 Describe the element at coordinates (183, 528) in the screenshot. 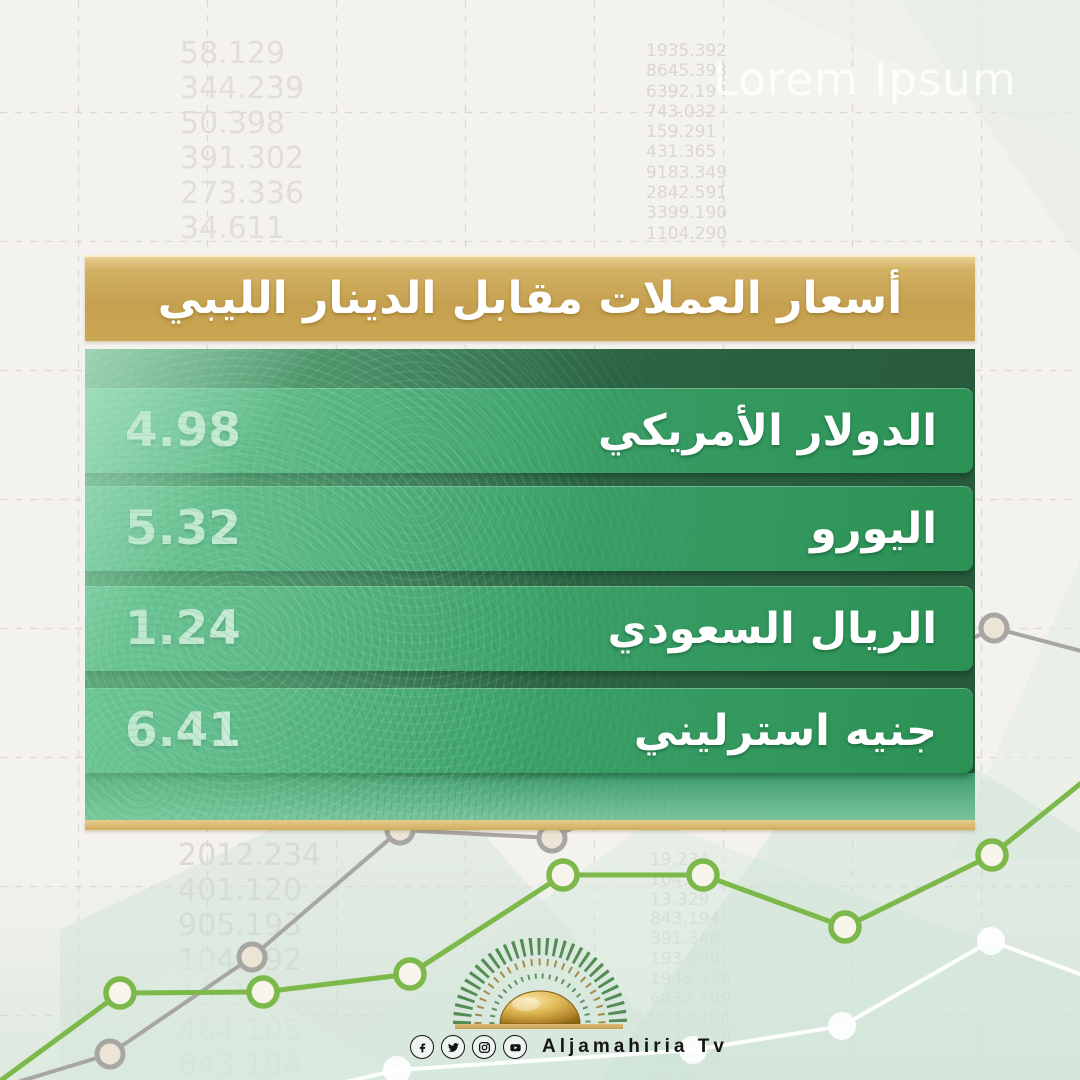

I see `rate-value: 5.32` at that location.